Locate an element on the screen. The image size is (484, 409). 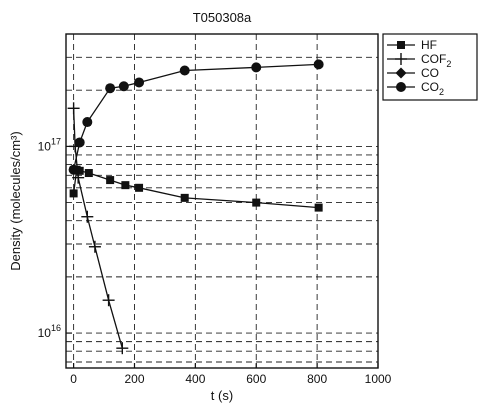
series-line-co2 is located at coordinates (195, 116).